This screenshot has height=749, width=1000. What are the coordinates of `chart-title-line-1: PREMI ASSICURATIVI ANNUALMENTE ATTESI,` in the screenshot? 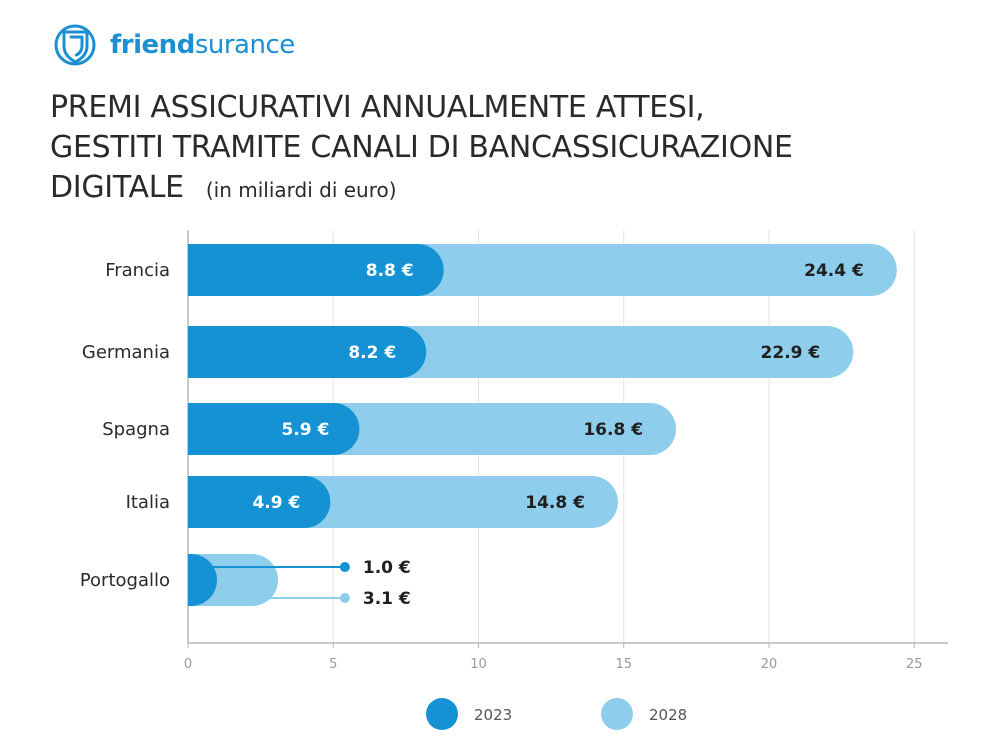 It's located at (377, 107).